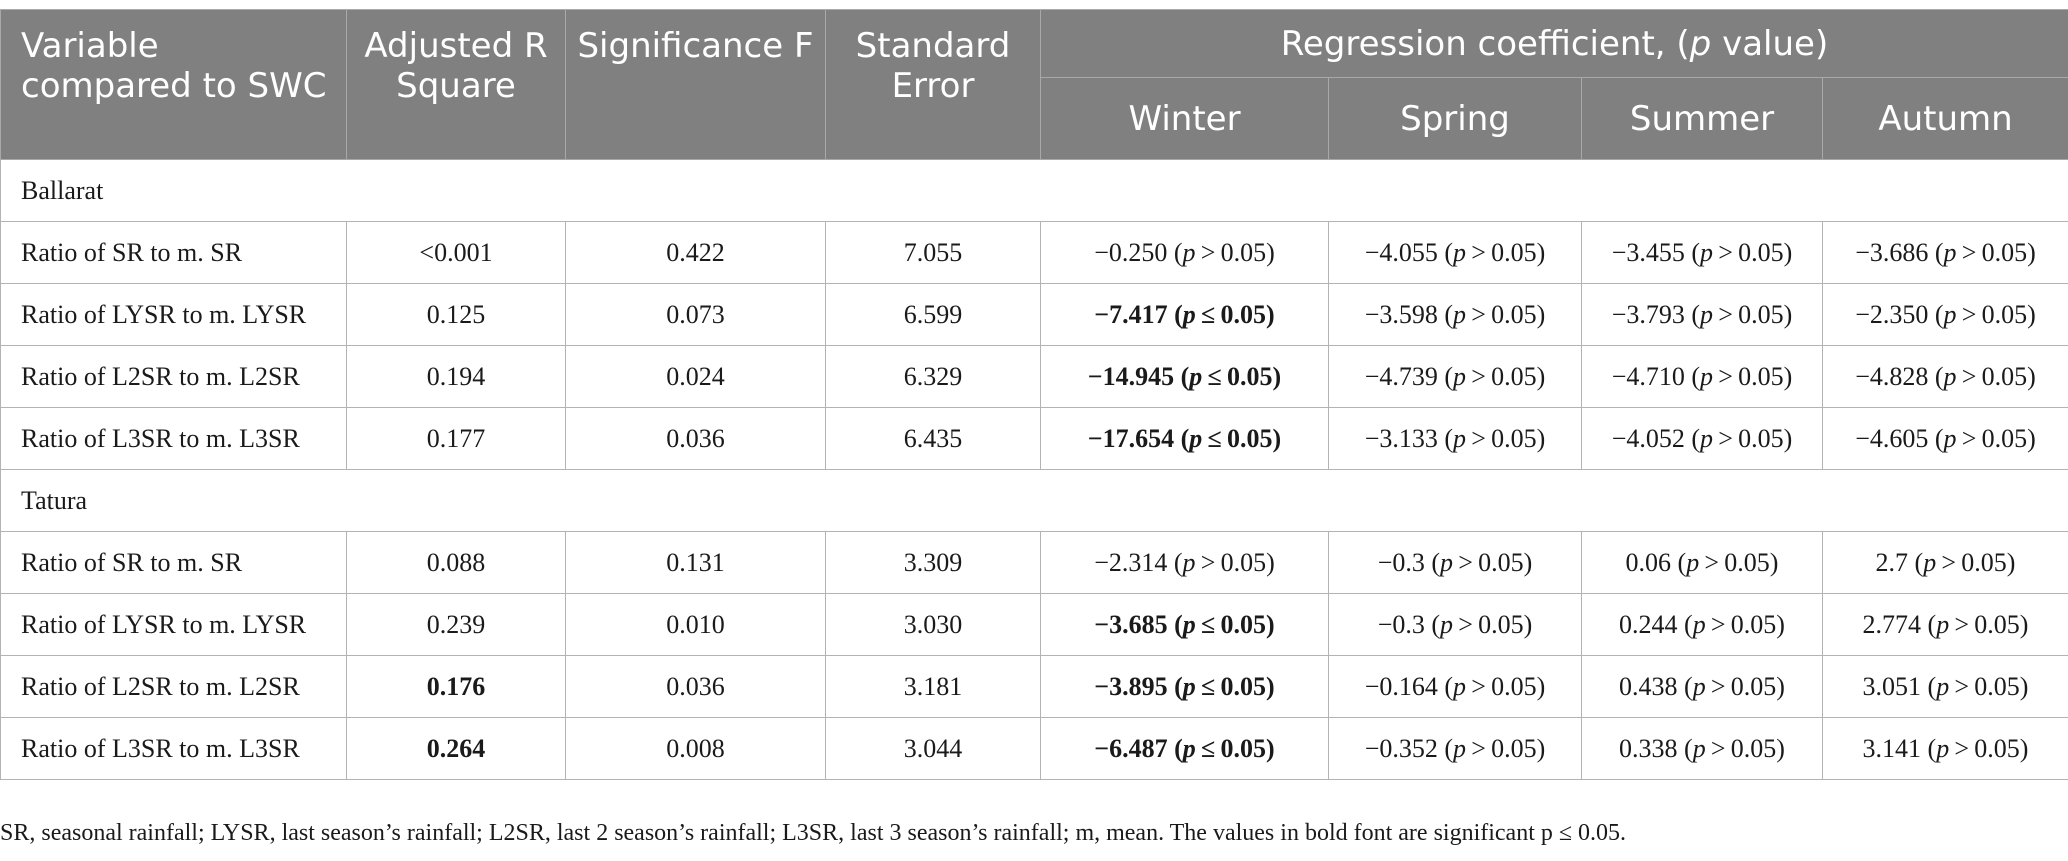 The width and height of the screenshot is (2068, 861). What do you see at coordinates (1648, 438) in the screenshot?
I see `coef-value: −4.052` at bounding box center [1648, 438].